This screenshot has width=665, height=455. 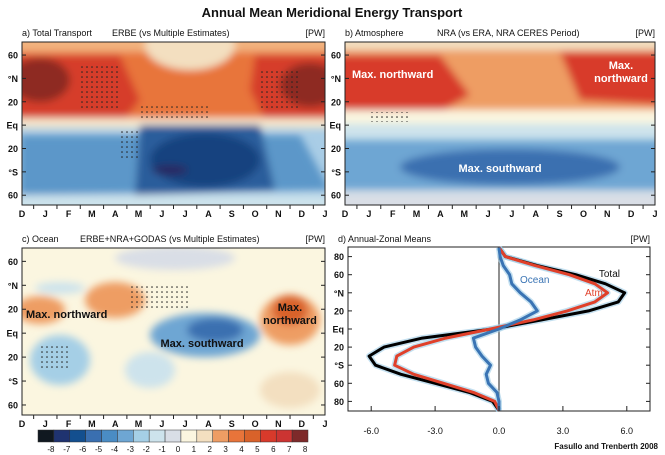 I want to click on colorbar-label: -7, so click(x=67, y=449).